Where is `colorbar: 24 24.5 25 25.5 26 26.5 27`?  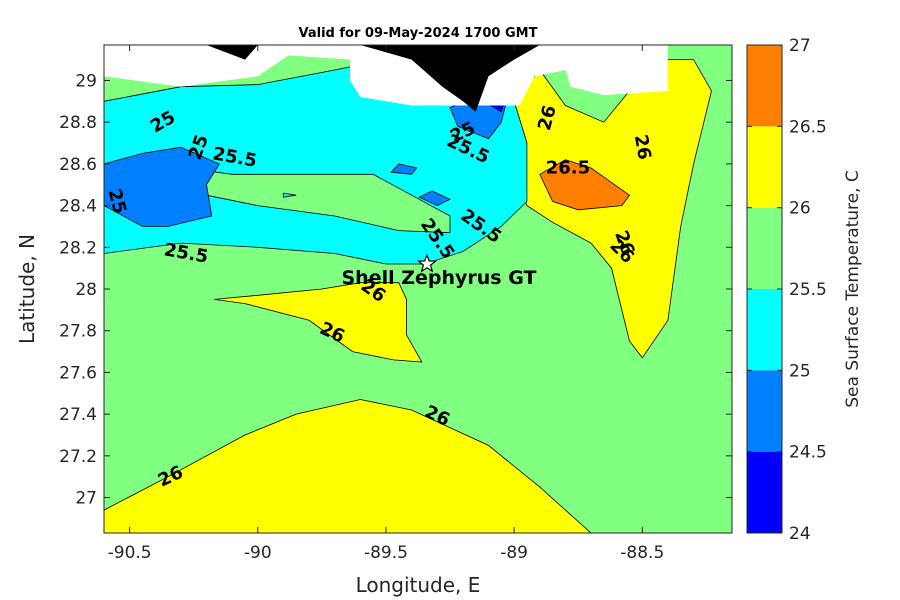
colorbar: 24 24.5 25 25.5 26 26.5 27 is located at coordinates (786, 290).